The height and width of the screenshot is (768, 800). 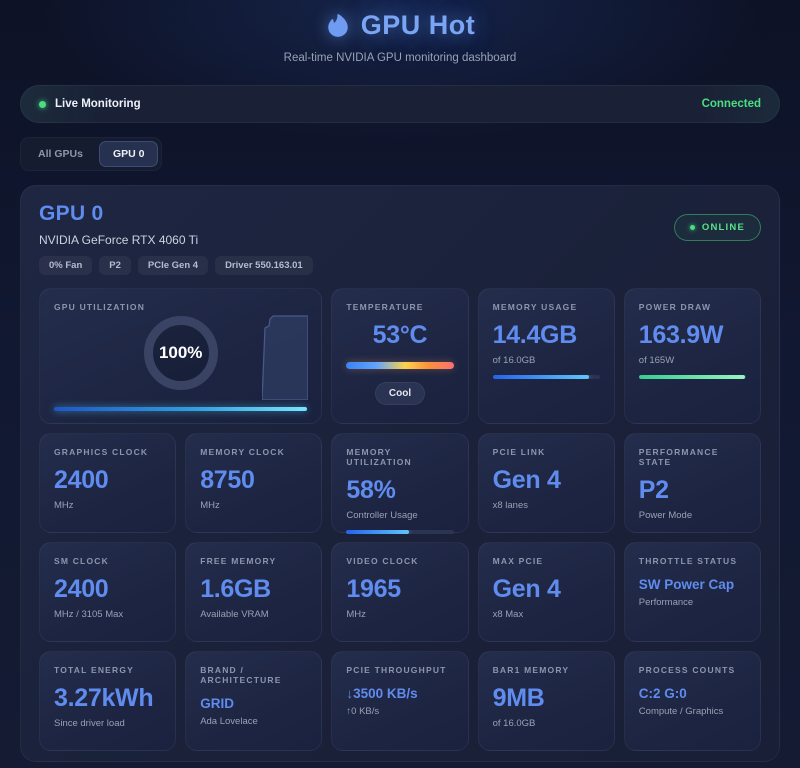 I want to click on card-memory-clock: MEMORY CLOCK 8750 MHz, so click(x=254, y=483).